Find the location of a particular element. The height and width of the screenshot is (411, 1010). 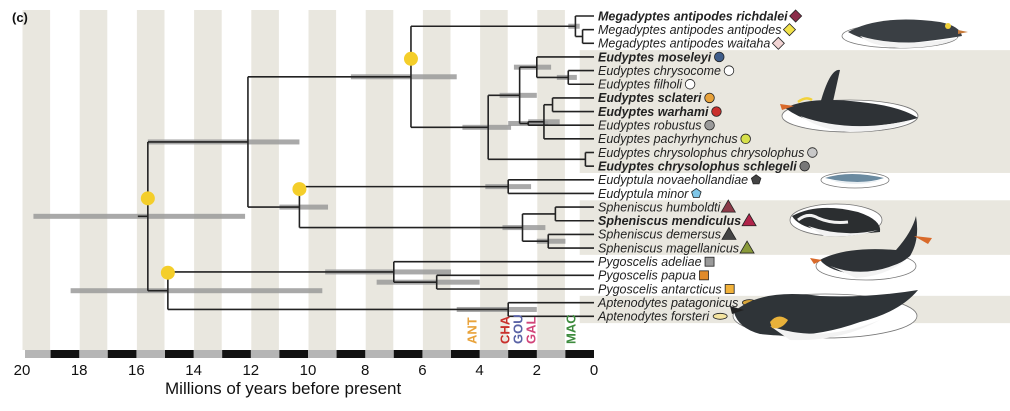

tick-label: 16 is located at coordinates (136, 370).